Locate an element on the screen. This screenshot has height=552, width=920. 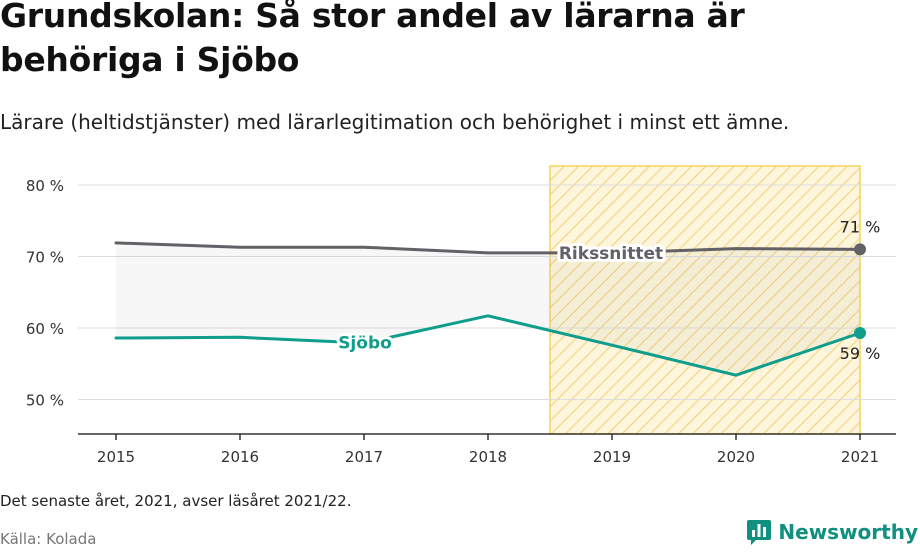
x-tick-label: 2017 is located at coordinates (364, 457).